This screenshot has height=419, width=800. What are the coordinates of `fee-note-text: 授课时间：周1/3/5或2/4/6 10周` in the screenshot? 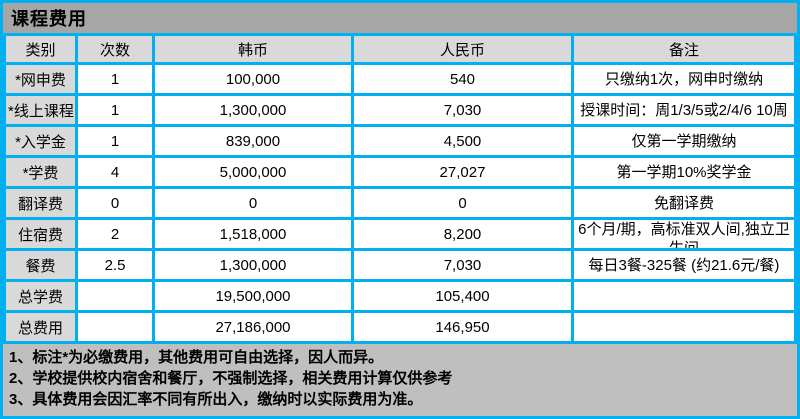 It's located at (684, 110).